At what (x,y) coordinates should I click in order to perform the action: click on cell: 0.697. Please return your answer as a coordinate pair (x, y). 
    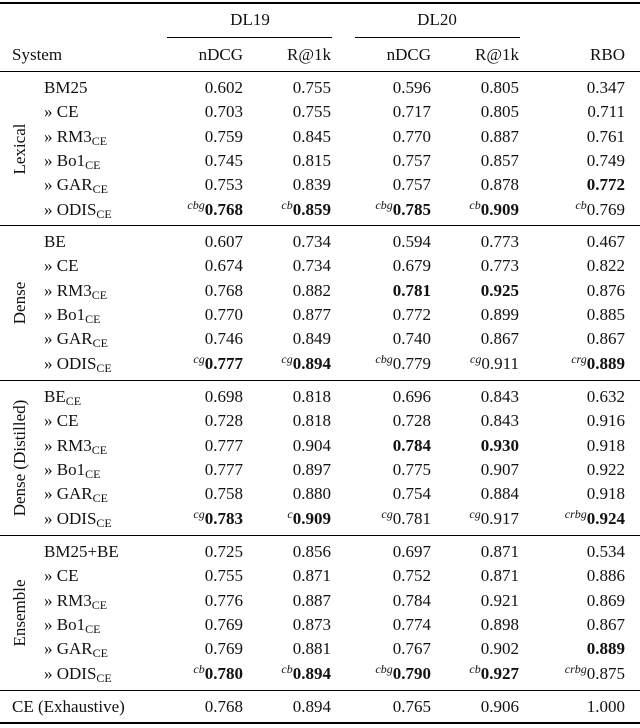
    Looking at the image, I should click on (411, 551).